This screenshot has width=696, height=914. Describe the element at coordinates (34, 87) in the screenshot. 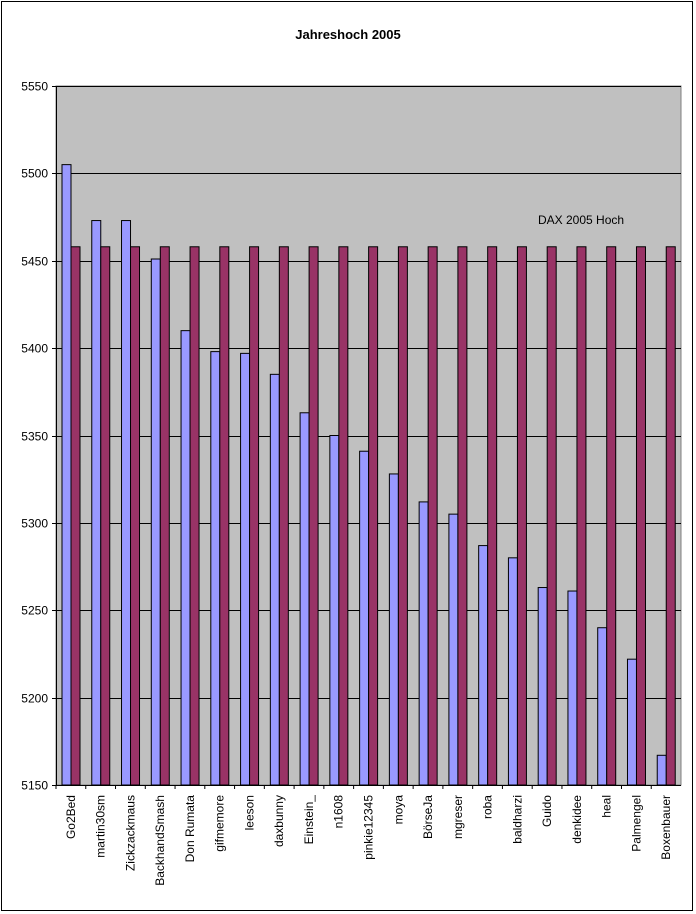

I see `y-tick-label: 5550` at that location.